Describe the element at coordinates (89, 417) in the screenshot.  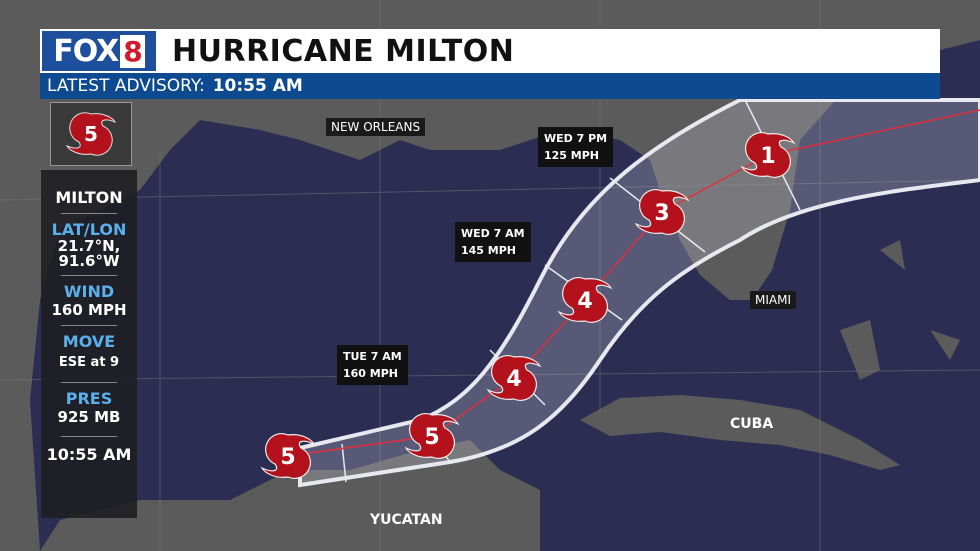
I see `pres-value: 925 MB` at that location.